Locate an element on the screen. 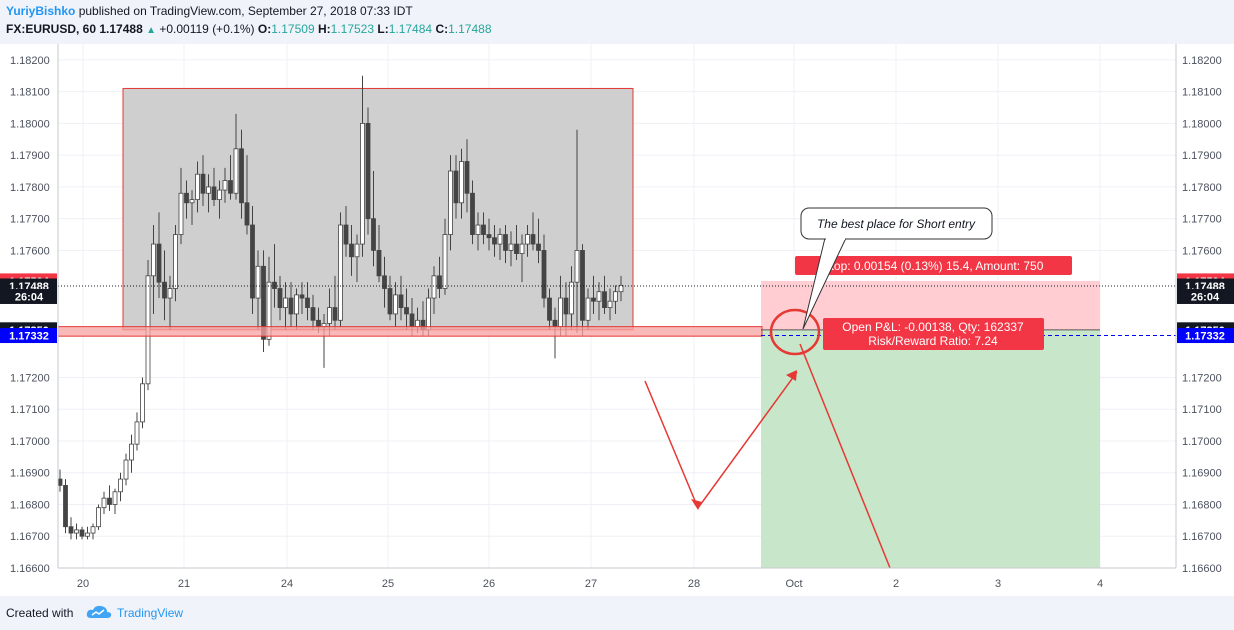 The height and width of the screenshot is (630, 1234). stop-label-text: Stop: 0.00154 (0.13%) 15.4, Amount: 750 is located at coordinates (933, 266).